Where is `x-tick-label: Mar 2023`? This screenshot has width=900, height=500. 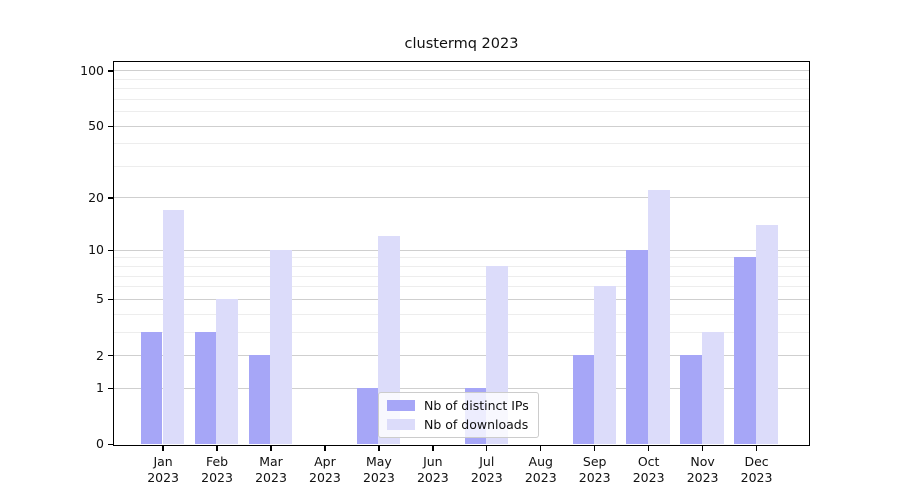
x-tick-label: Mar 2023 is located at coordinates (271, 469).